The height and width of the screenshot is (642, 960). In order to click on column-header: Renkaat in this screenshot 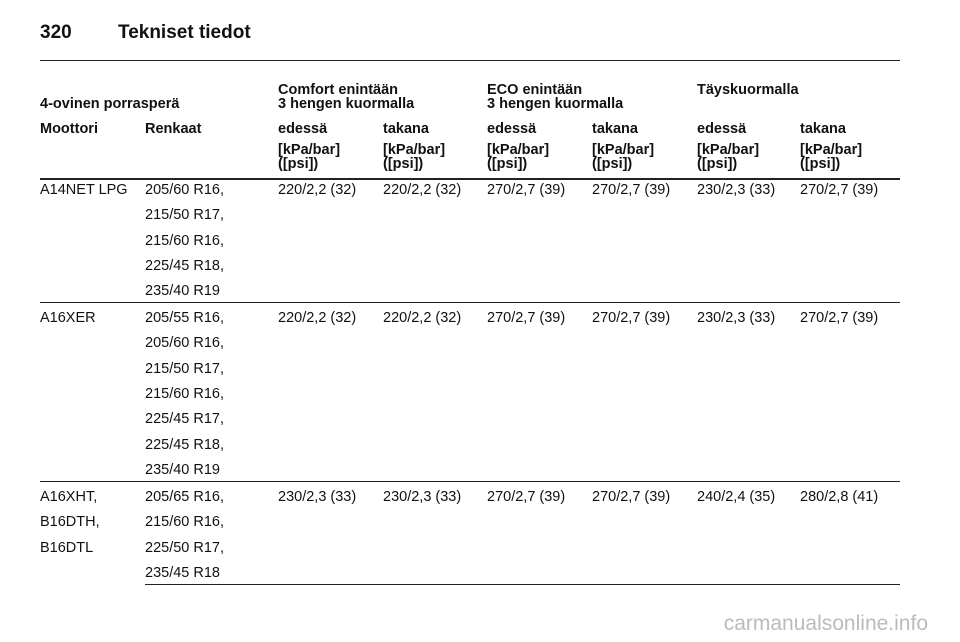, I will do `click(173, 129)`.